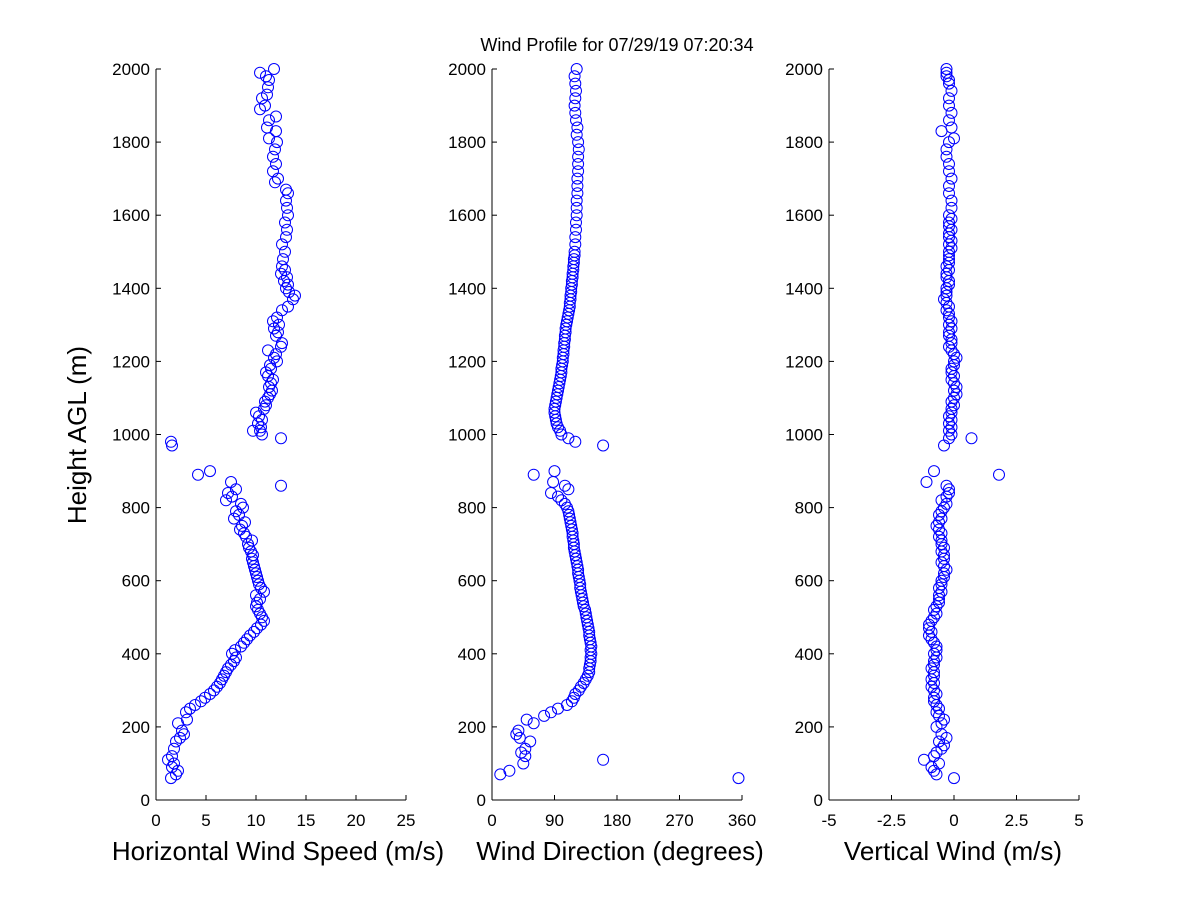 This screenshot has height=900, width=1200. What do you see at coordinates (809, 581) in the screenshot?
I see `vertical-y-tick-label: 600` at bounding box center [809, 581].